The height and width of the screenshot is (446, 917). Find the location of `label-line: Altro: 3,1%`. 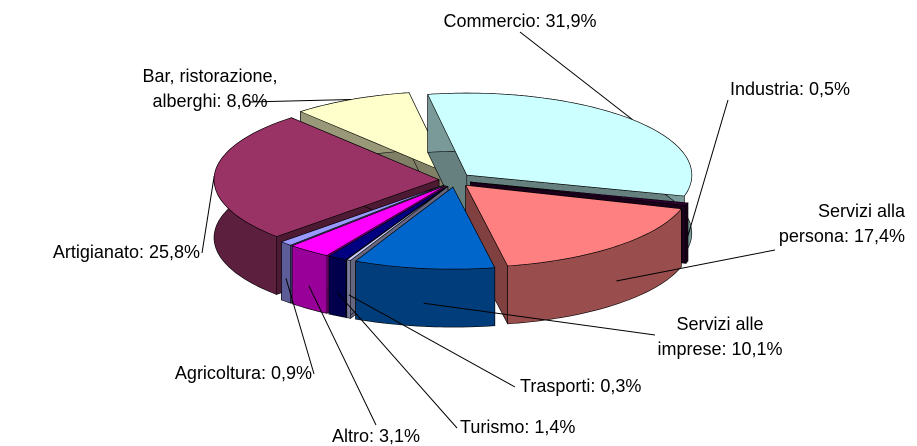

label-line: Altro: 3,1% is located at coordinates (376, 436).